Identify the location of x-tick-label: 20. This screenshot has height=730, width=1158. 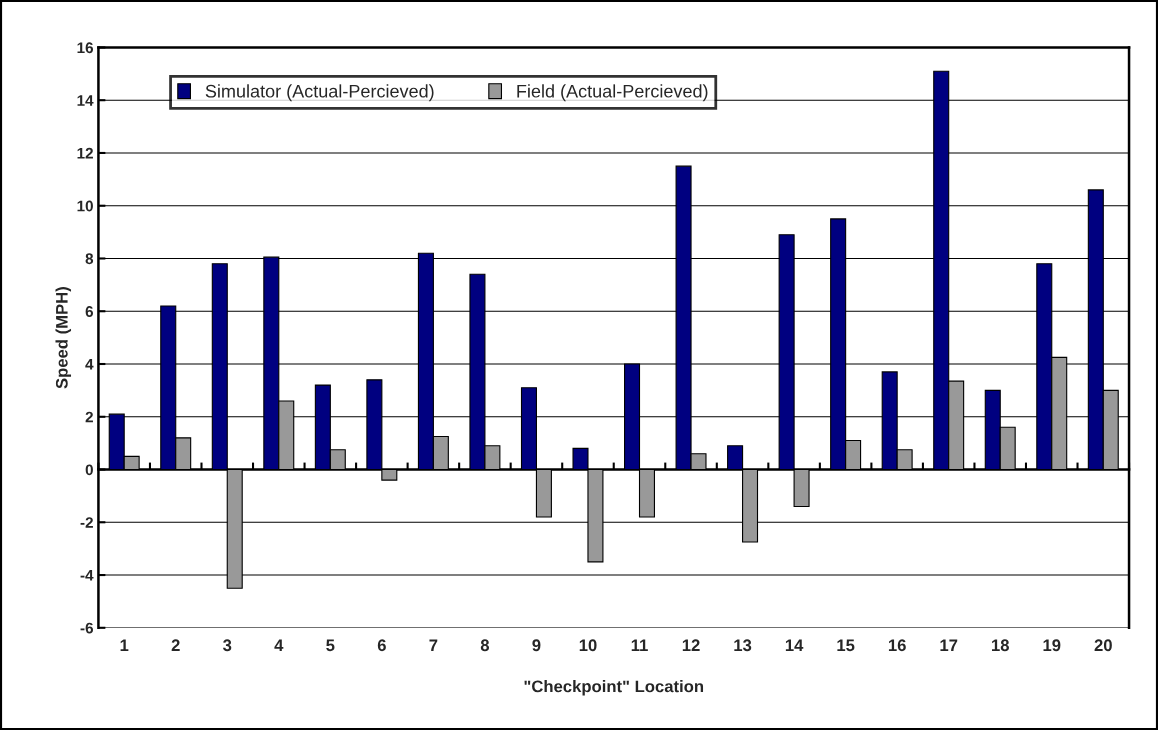
(1103, 645).